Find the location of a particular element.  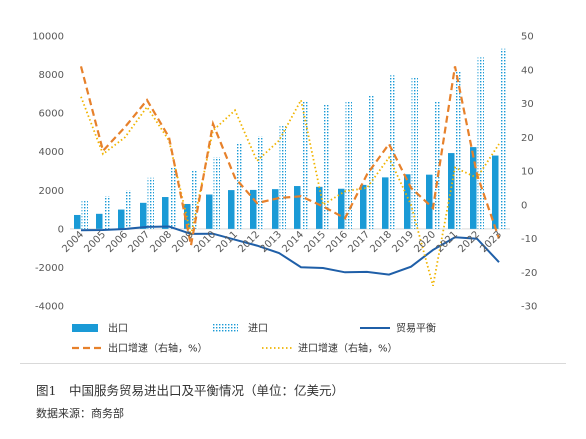

legend-label: 出口 is located at coordinates (118, 328).